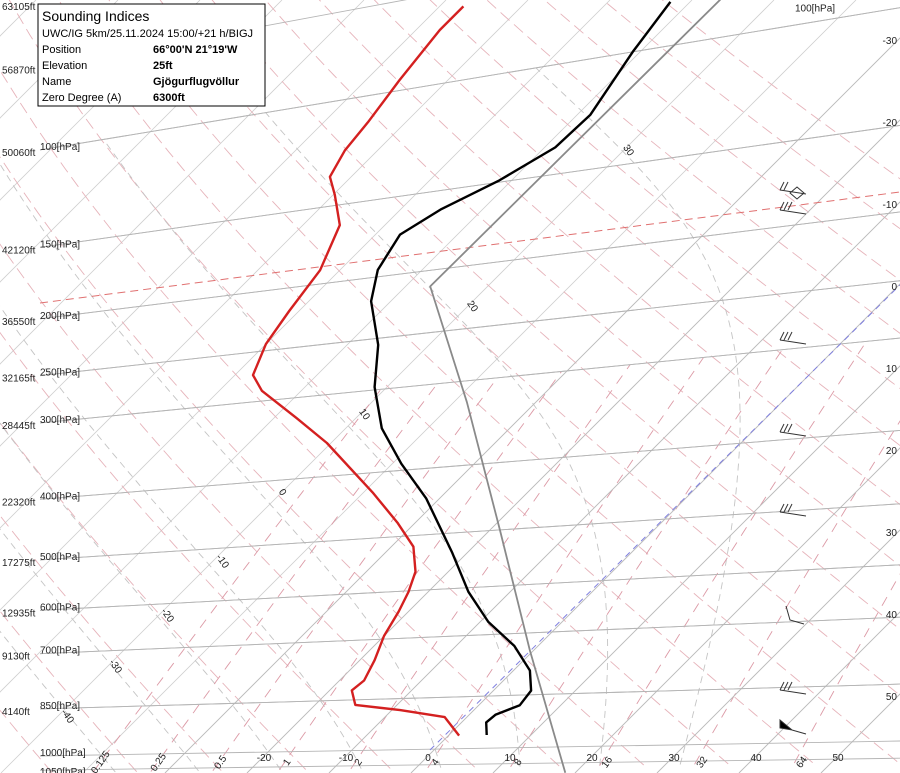 The width and height of the screenshot is (900, 773). Describe the element at coordinates (167, 615) in the screenshot. I see `moist-adiabat-label: -20` at that location.